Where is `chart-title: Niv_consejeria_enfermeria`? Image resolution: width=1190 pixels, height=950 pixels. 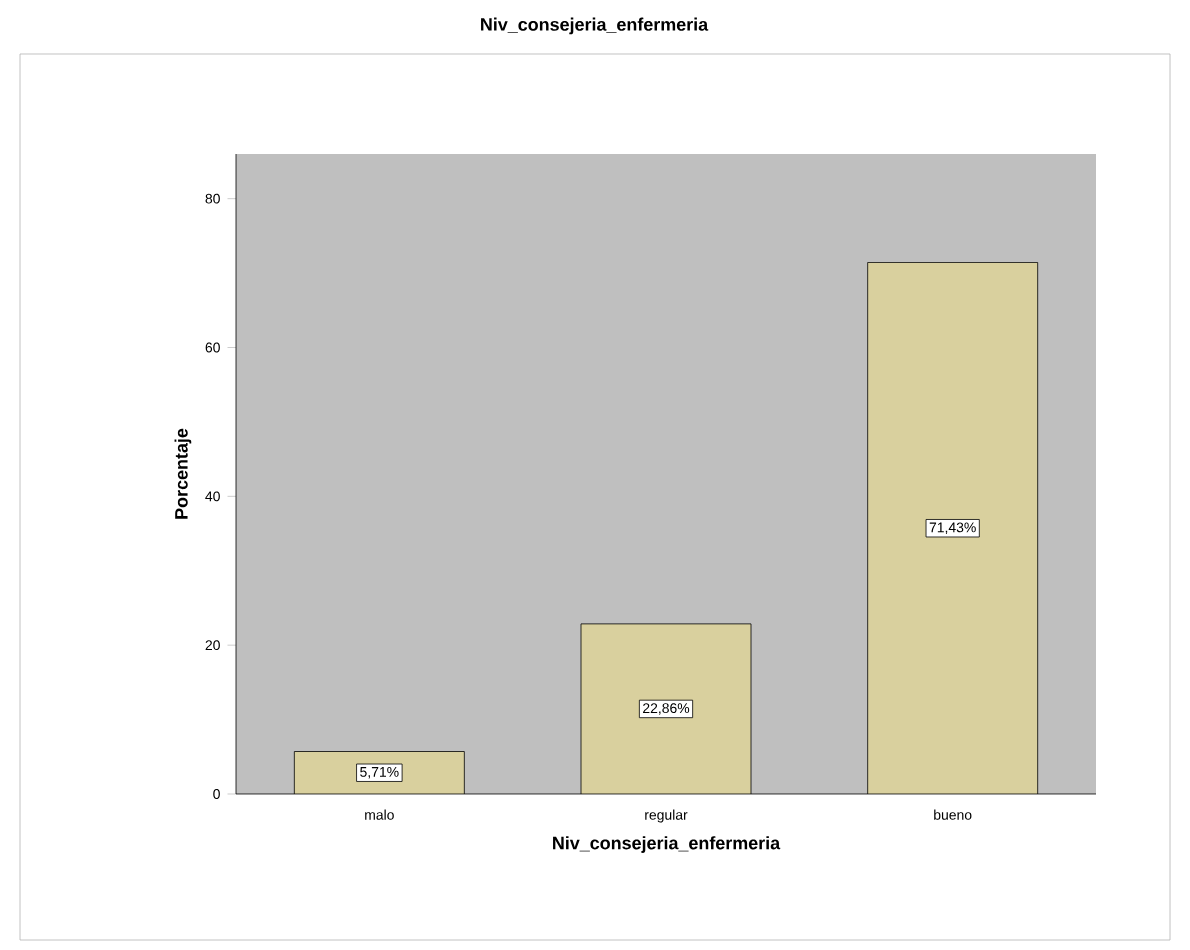 chart-title: Niv_consejeria_enfermeria is located at coordinates (595, 26).